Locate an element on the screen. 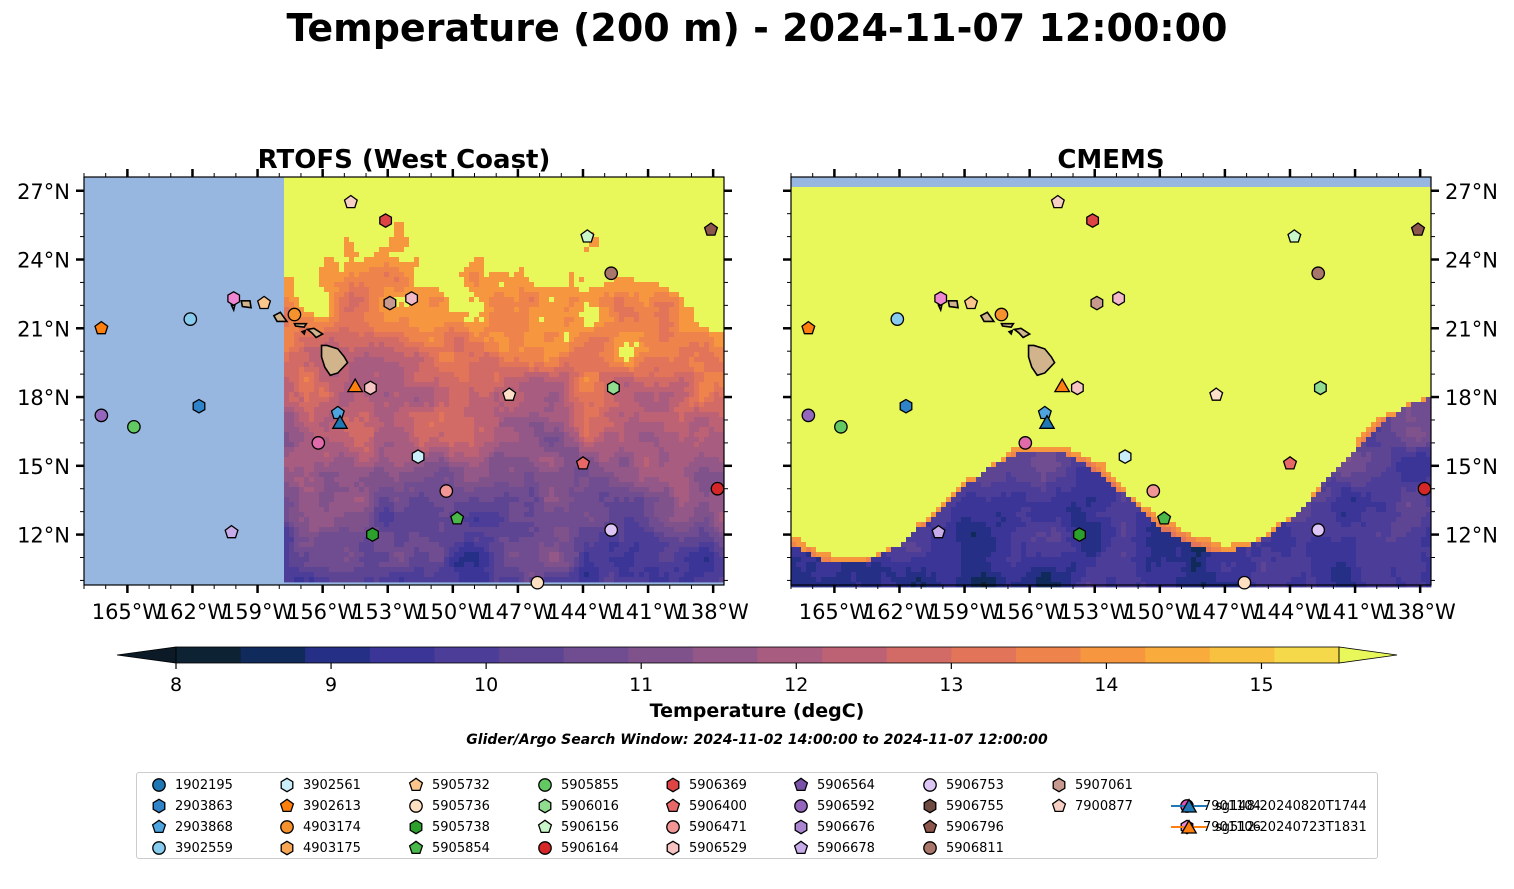  legend-label: 5906592 is located at coordinates (846, 806).